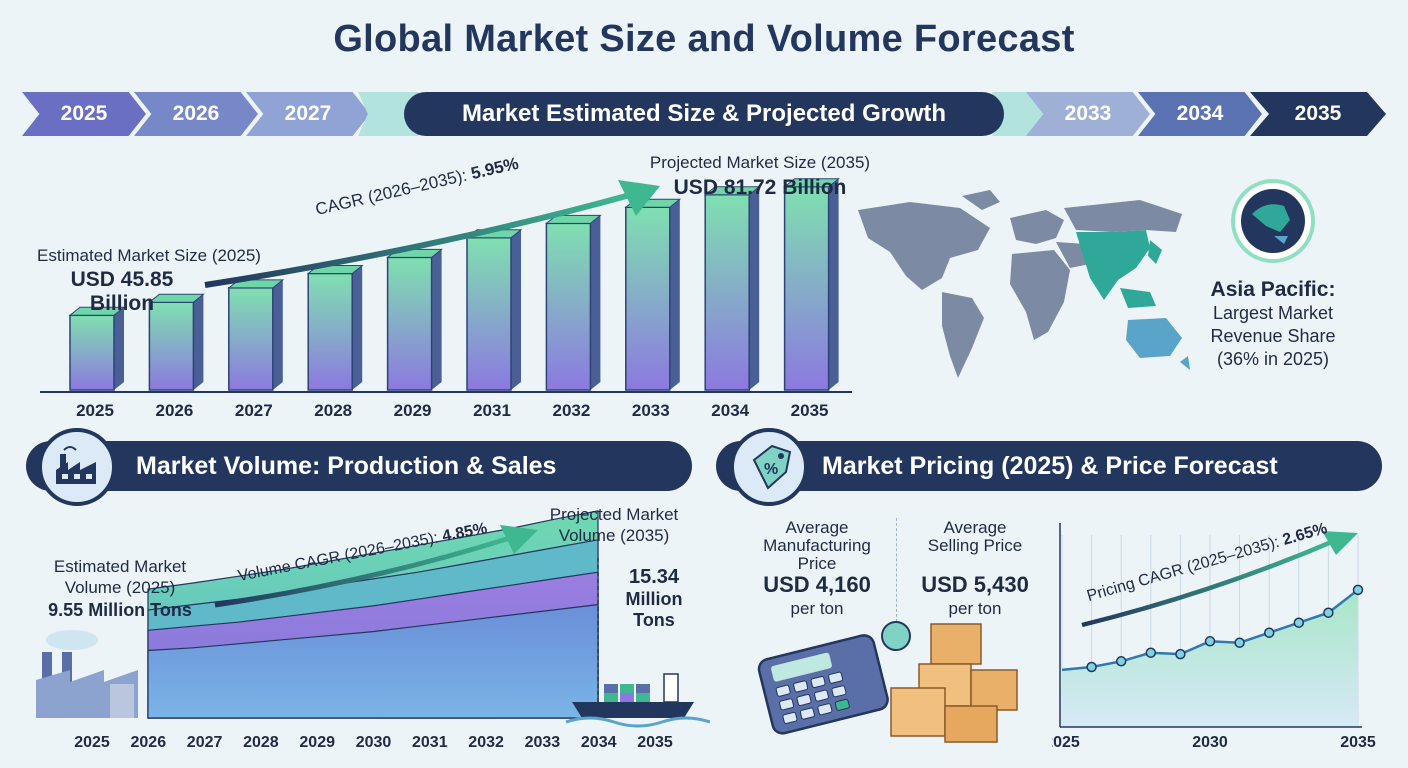 Image resolution: width=1408 pixels, height=768 pixels. I want to click on greenland, so click(981, 200).